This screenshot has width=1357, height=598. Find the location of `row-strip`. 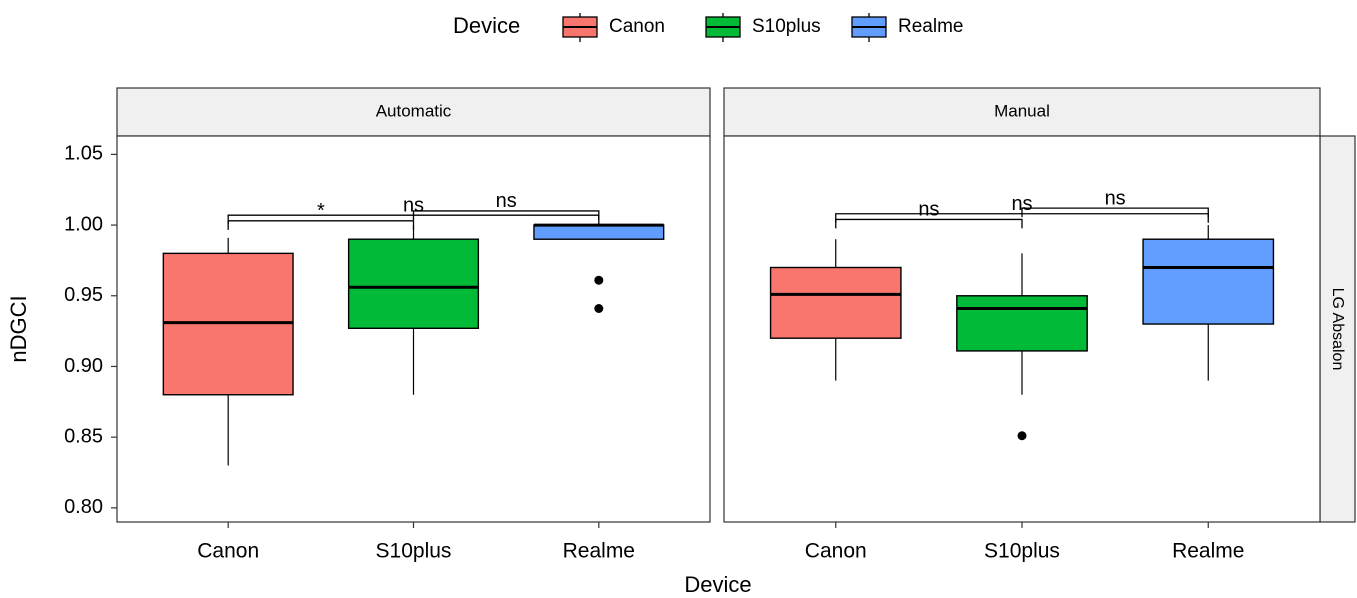

row-strip is located at coordinates (1337, 329).